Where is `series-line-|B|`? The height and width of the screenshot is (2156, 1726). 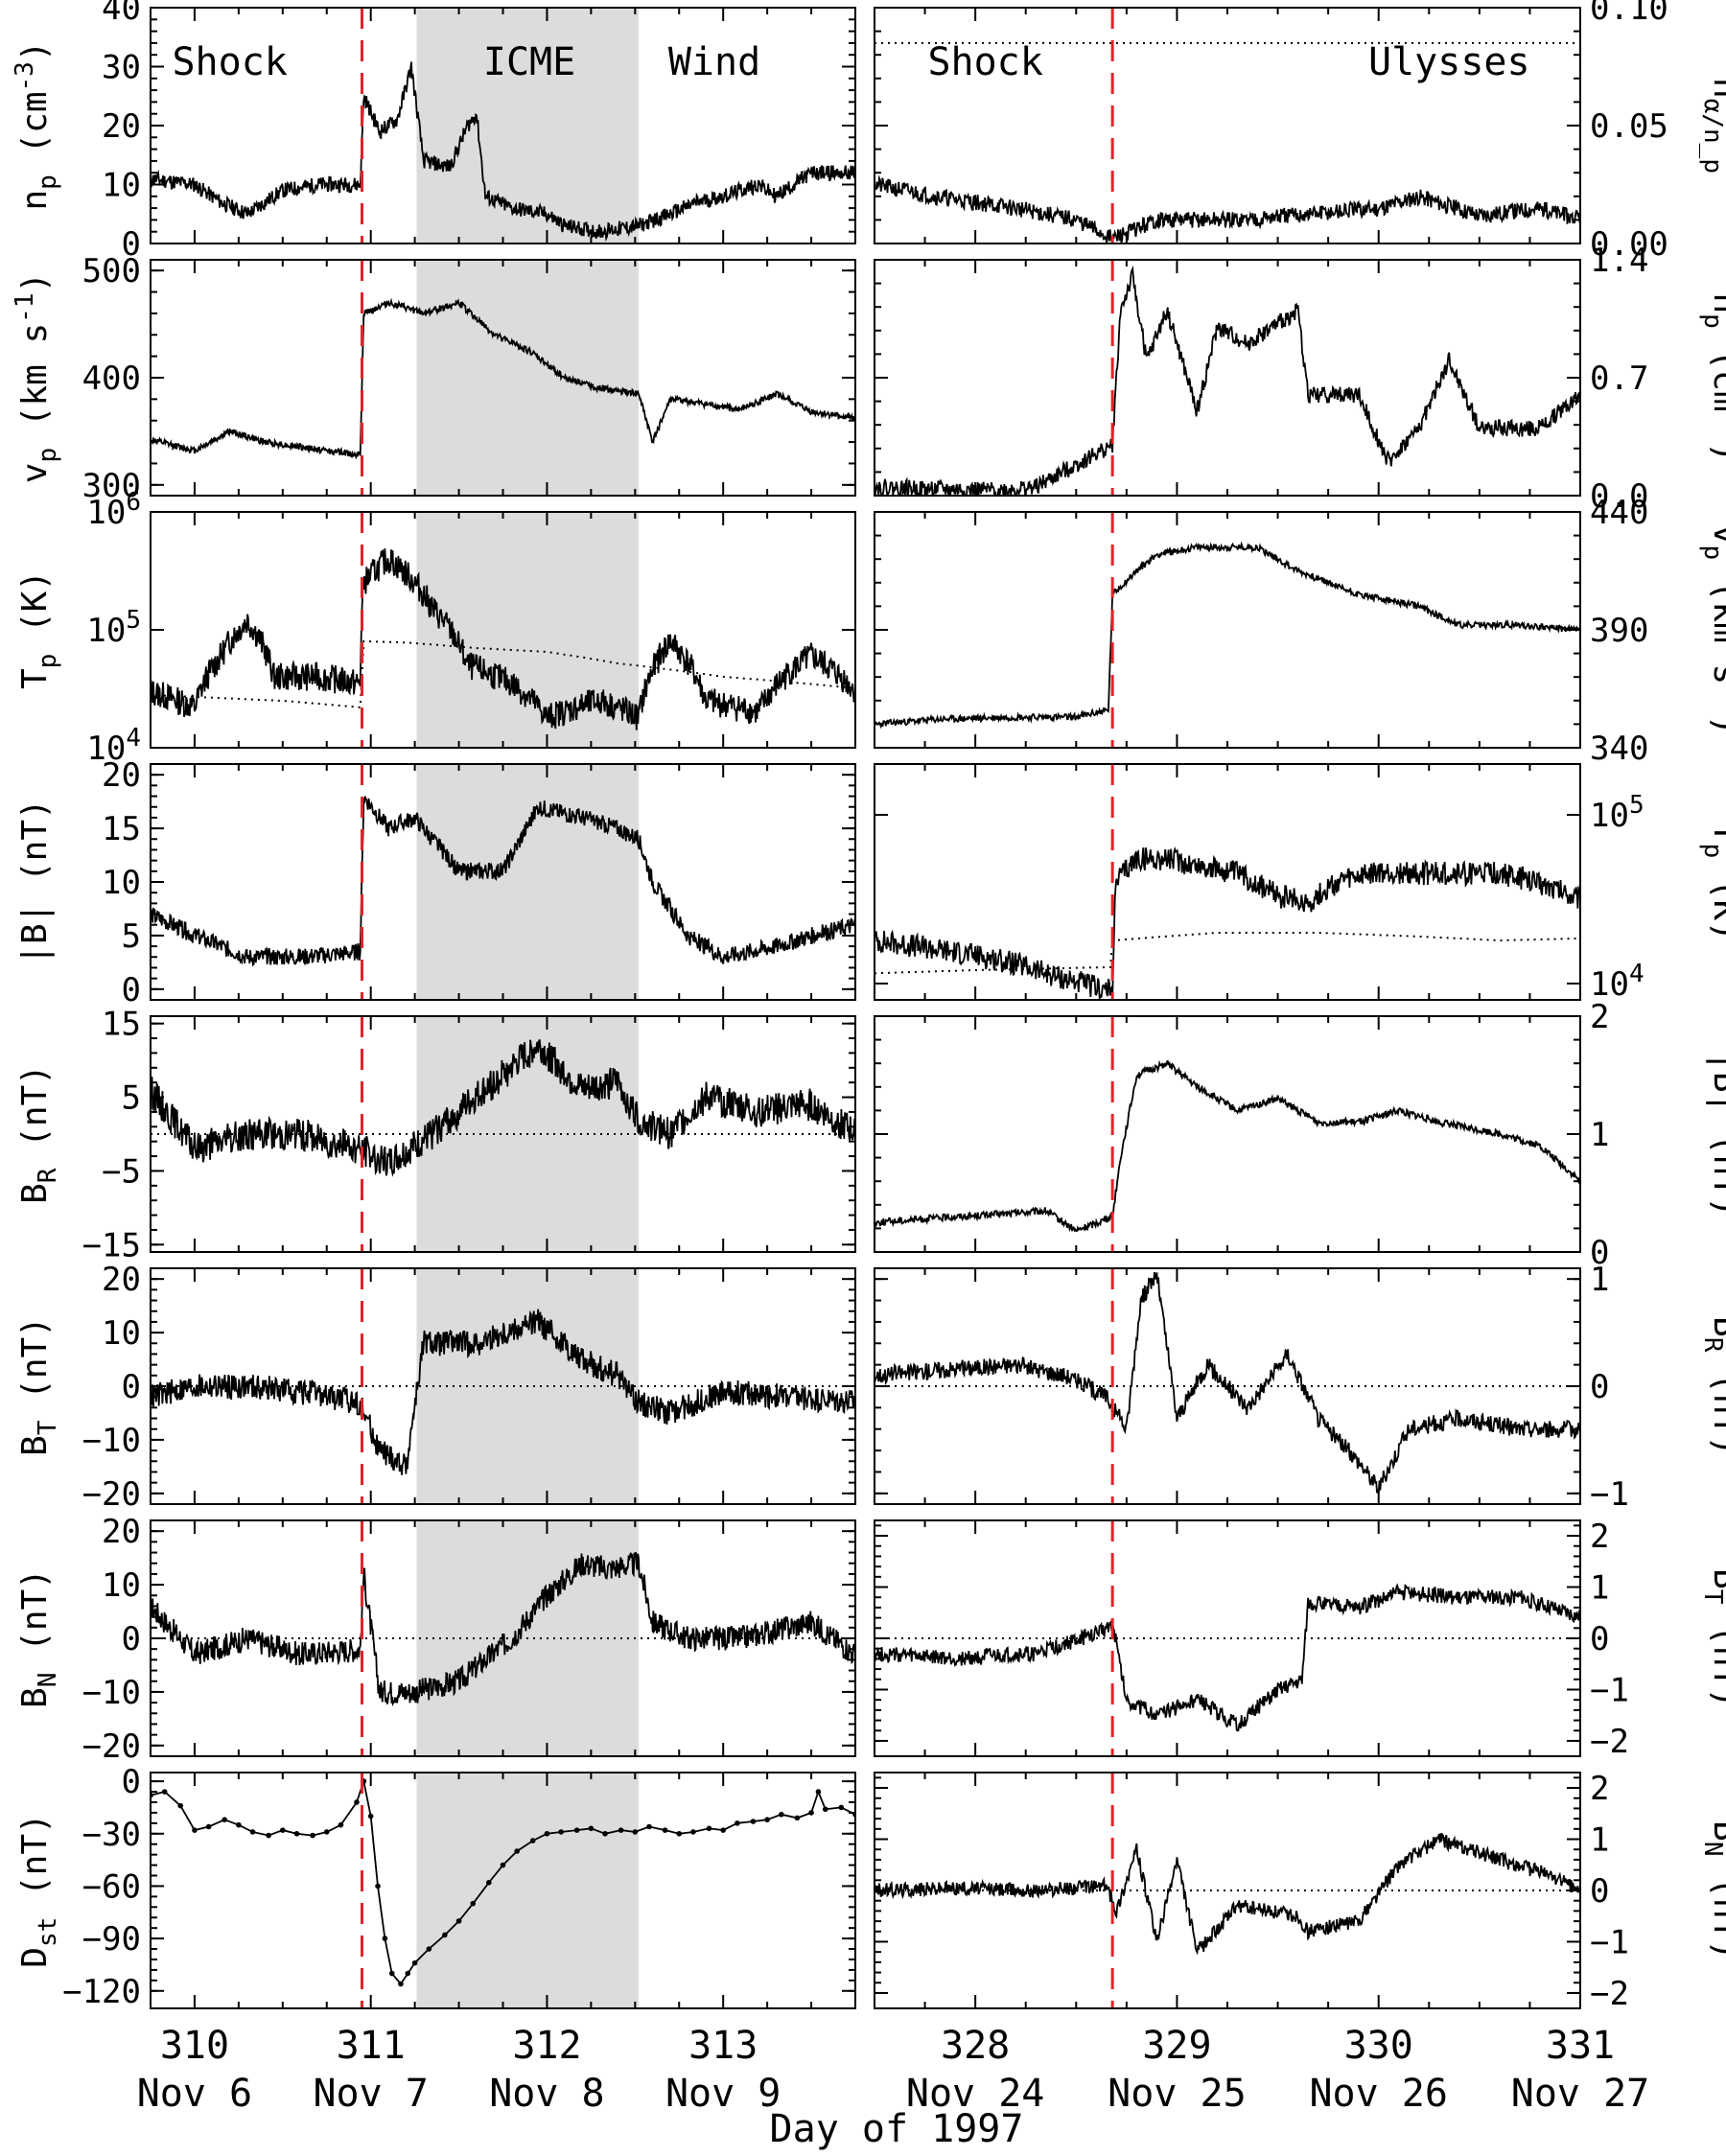
series-line-|B| is located at coordinates (1227, 1146).